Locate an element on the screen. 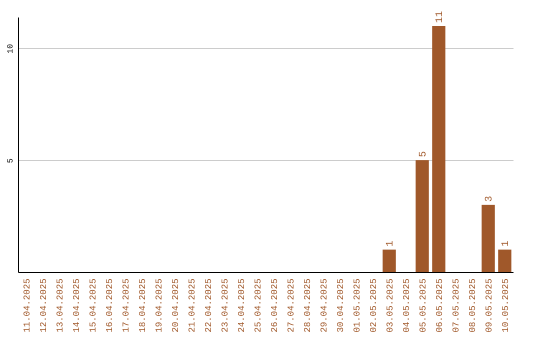  x-tick-label: 15.04.2025 is located at coordinates (93, 305).